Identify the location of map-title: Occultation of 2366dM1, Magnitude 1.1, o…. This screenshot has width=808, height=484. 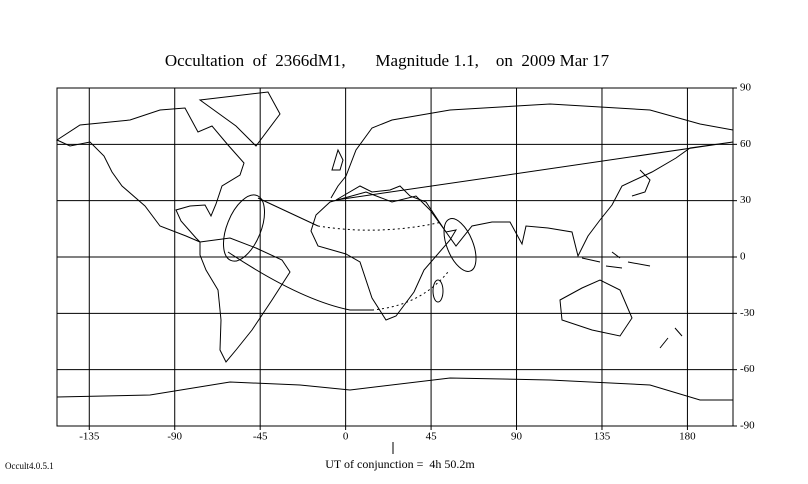
(387, 60).